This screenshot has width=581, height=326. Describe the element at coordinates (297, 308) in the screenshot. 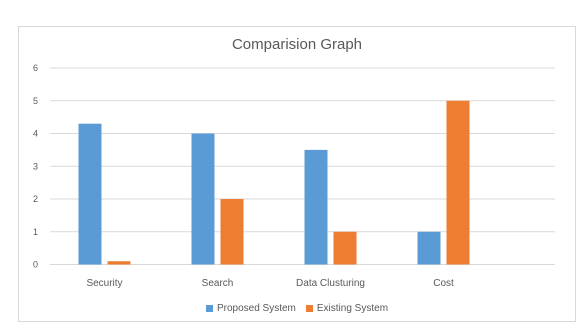

I see `chart-legend: Proposed System Existing System` at that location.